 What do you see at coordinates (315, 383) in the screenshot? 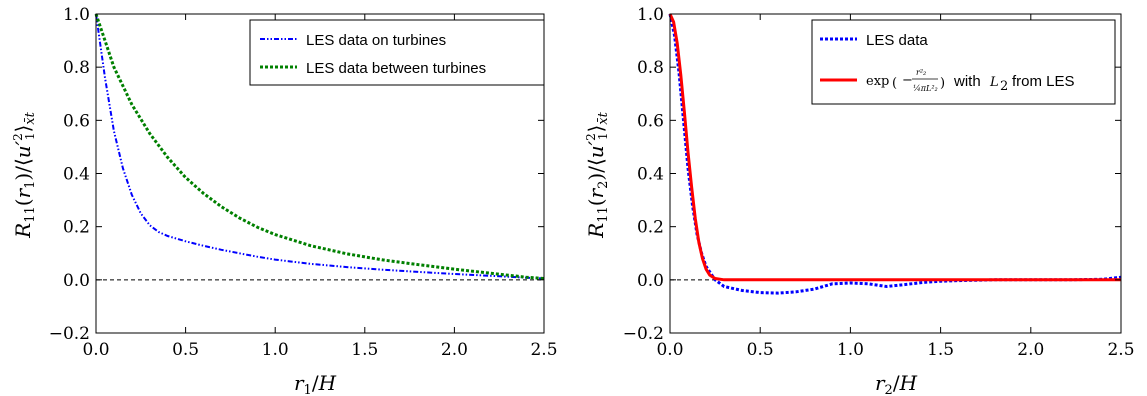
I see `x-axis-label: r1/H` at bounding box center [315, 383].